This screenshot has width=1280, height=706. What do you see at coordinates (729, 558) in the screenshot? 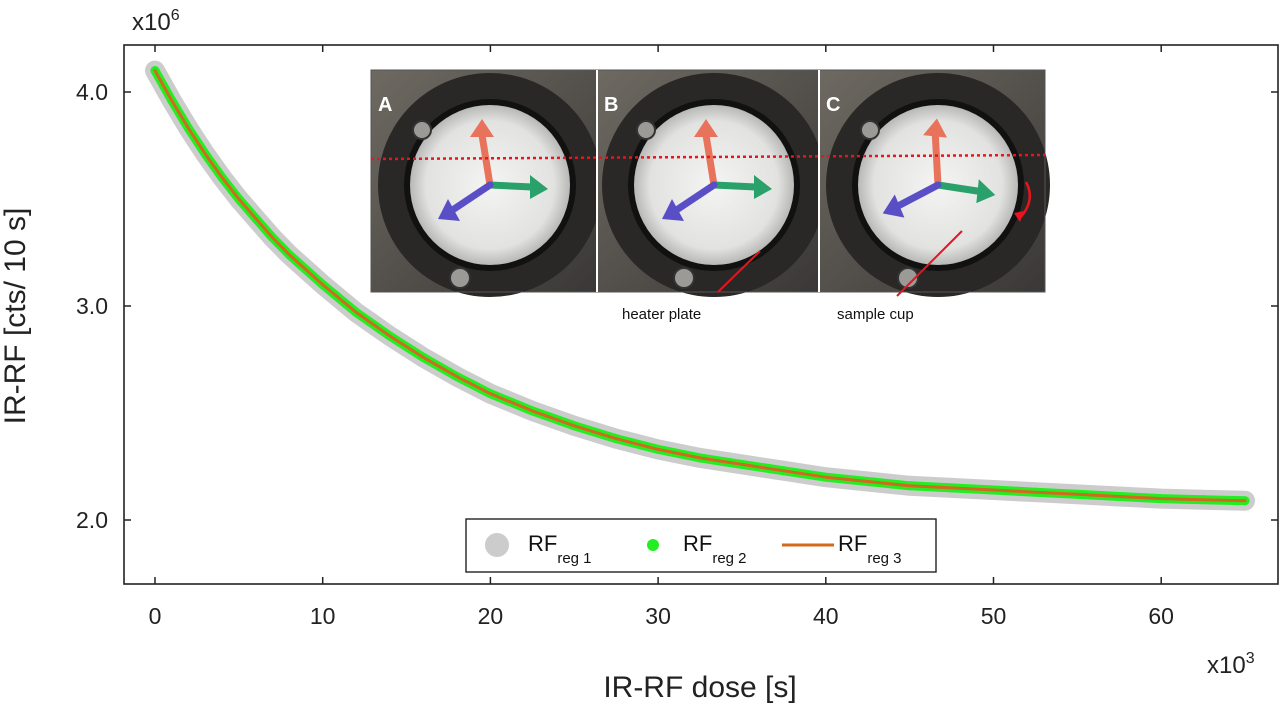
I see `legend-sub-reg2: reg 2` at bounding box center [729, 558].